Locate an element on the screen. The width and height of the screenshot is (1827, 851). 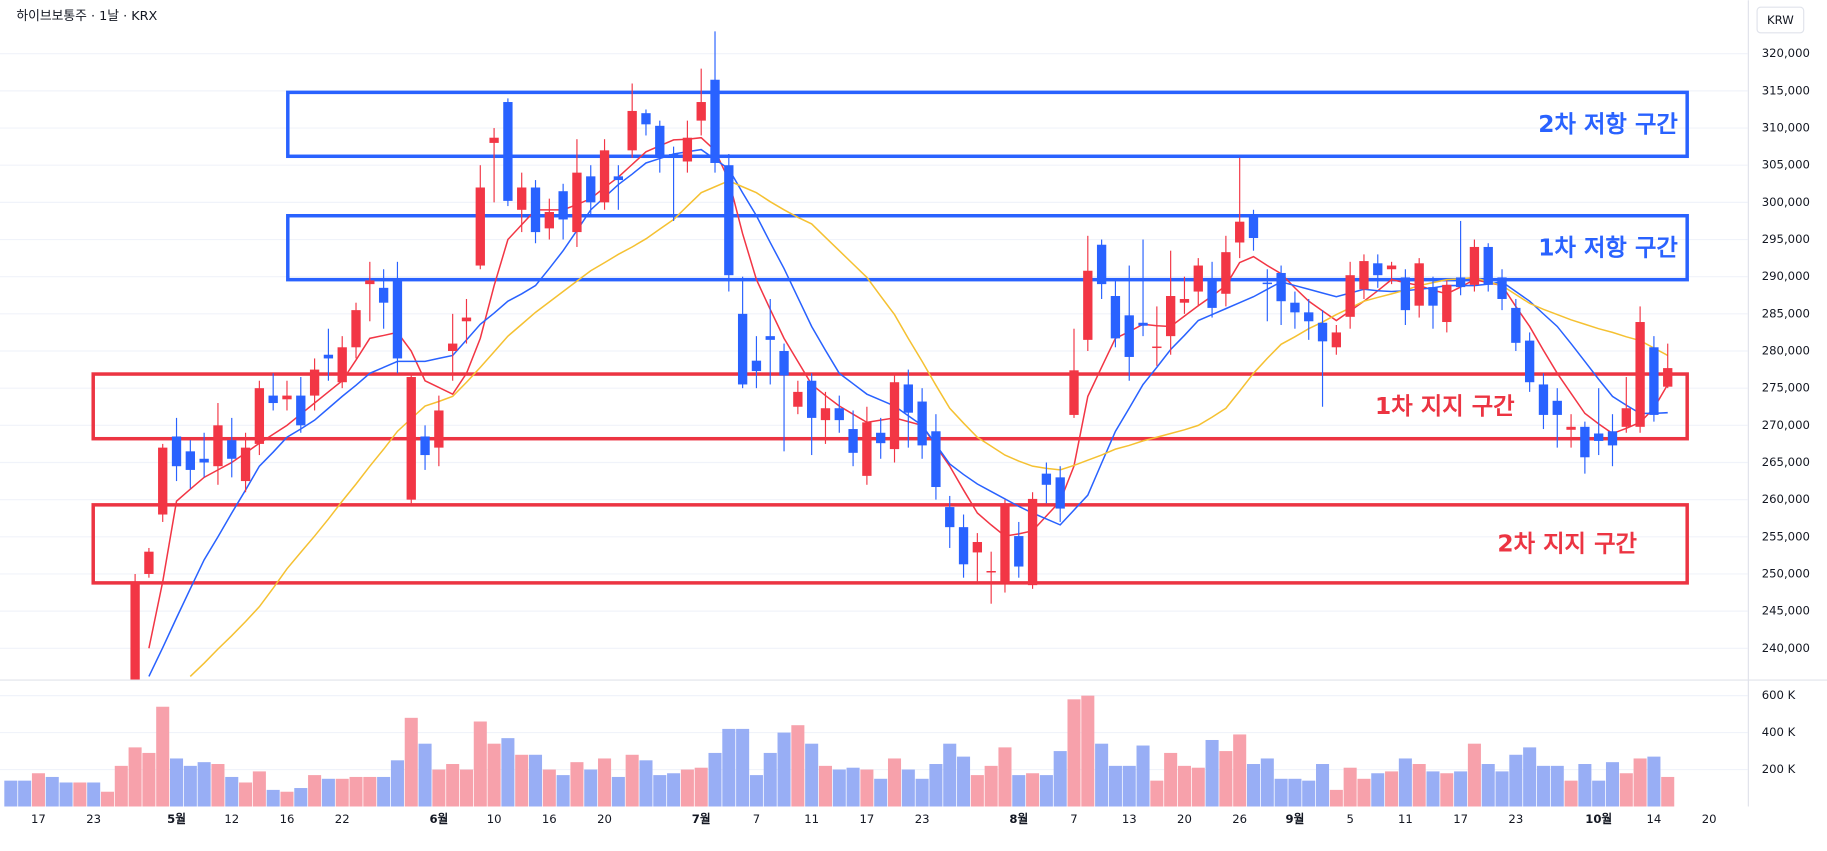
x-tick-label: 16 is located at coordinates (549, 819).